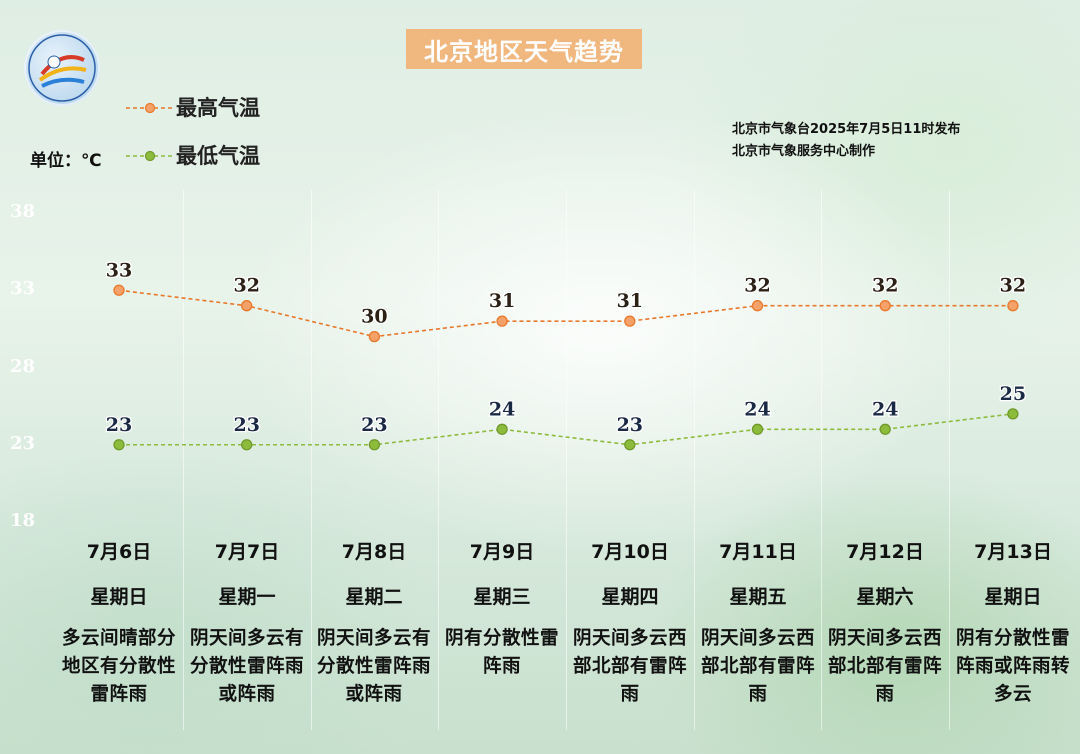 The image size is (1080, 754). What do you see at coordinates (758, 597) in the screenshot?
I see `weekday-label: 星期五` at bounding box center [758, 597].